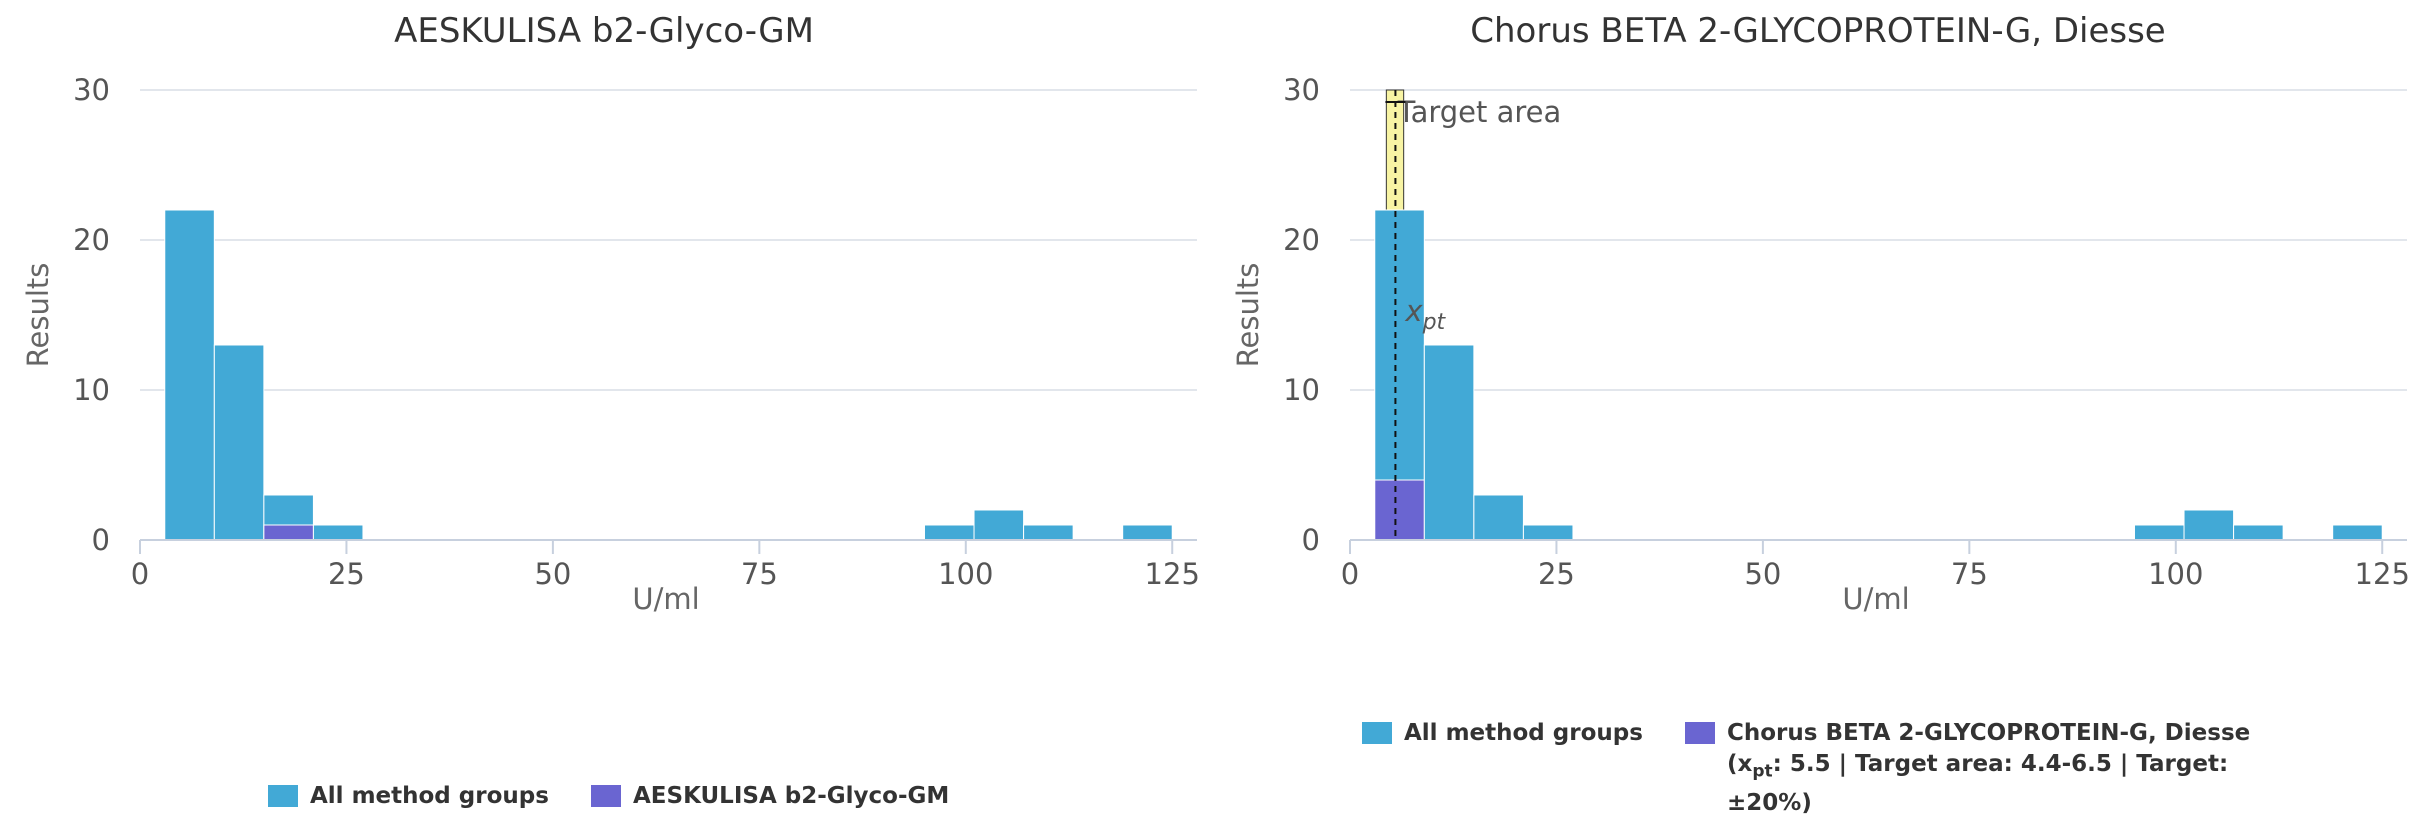 Image resolution: width=2427 pixels, height=819 pixels. Describe the element at coordinates (1817, 31) in the screenshot. I see `chart-title: Chorus BETA 2-GLYCOPROTEIN-G, Diesse` at that location.